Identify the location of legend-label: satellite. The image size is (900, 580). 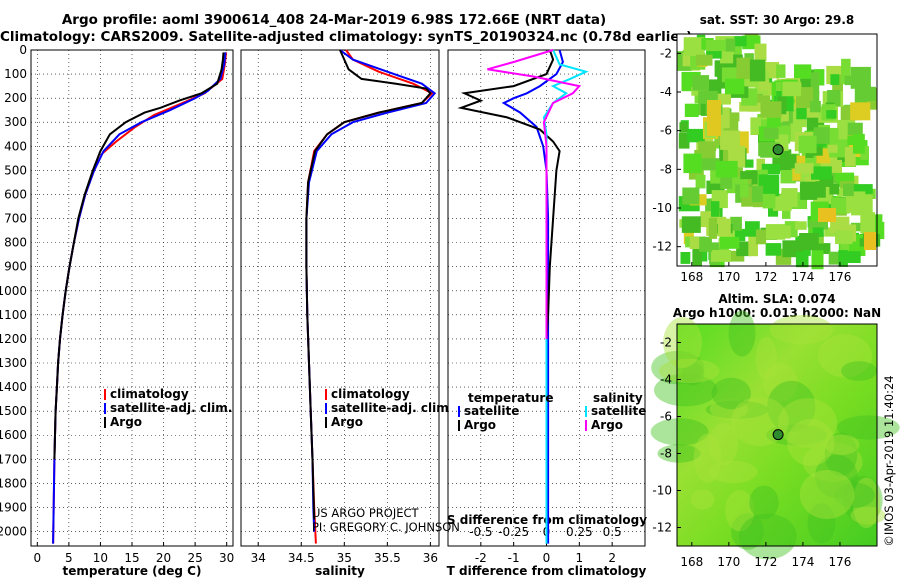
(491, 411).